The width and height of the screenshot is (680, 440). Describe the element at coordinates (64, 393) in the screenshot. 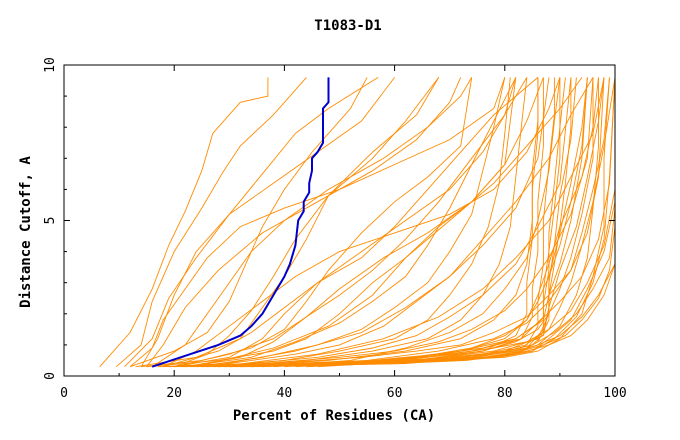

I see `x-tick-label: 0` at that location.